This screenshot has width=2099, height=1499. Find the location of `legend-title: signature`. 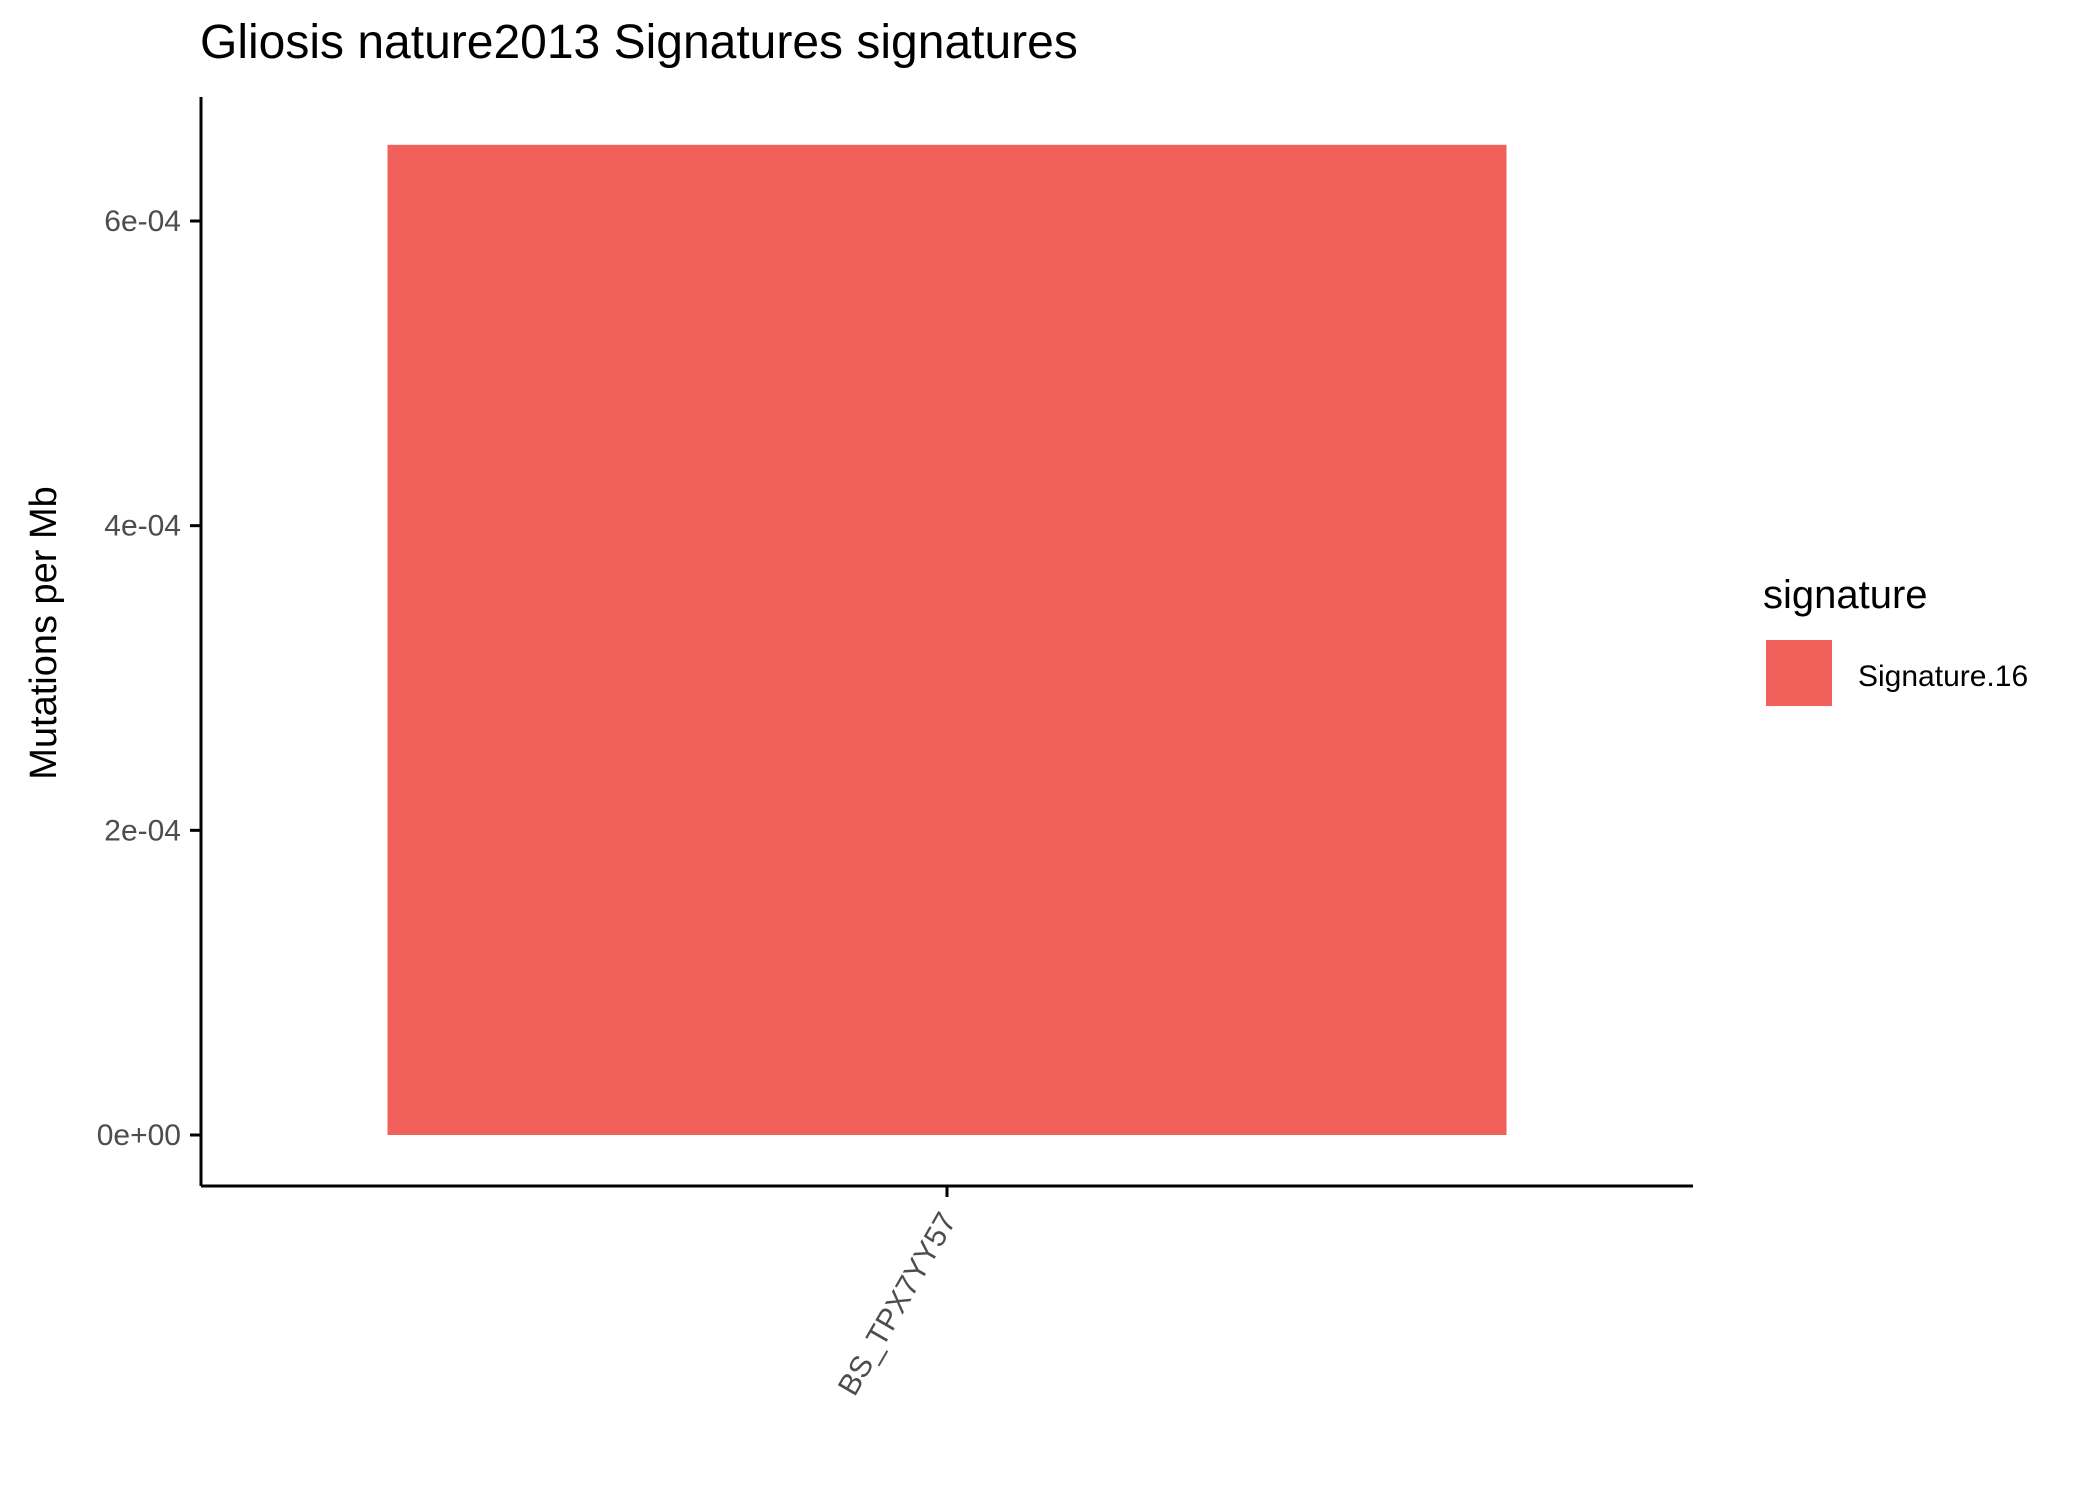

legend-title: signature is located at coordinates (1845, 595).